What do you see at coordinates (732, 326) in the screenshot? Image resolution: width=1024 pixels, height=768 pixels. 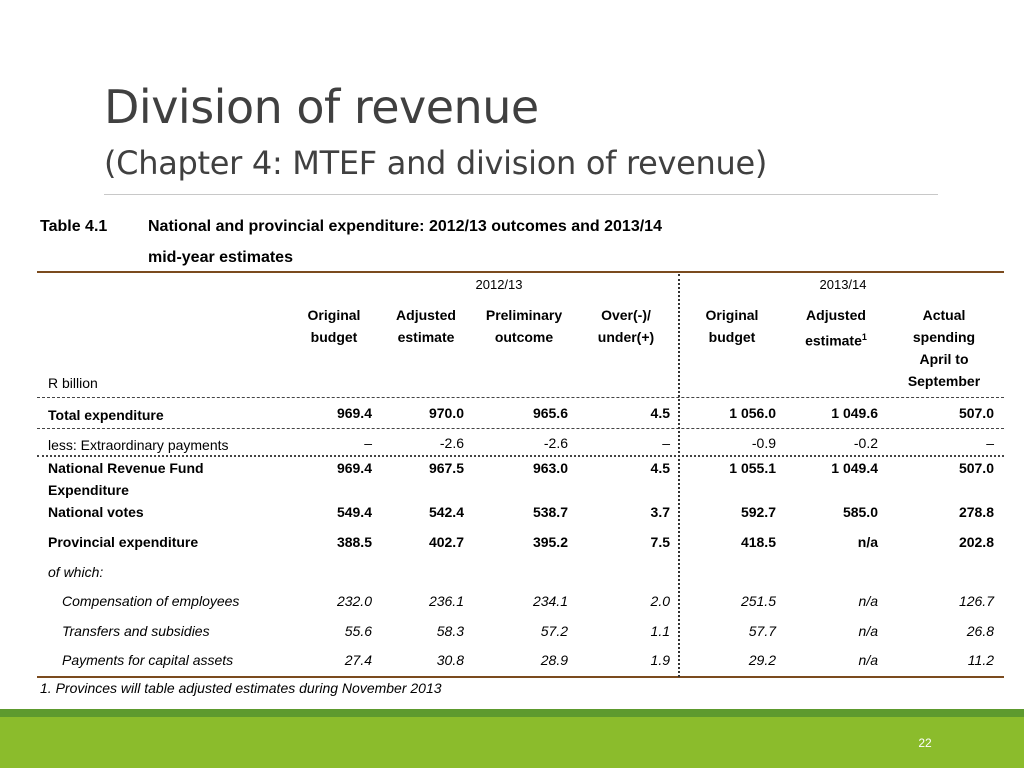 I see `col-original-budget-2013: Original budget` at bounding box center [732, 326].